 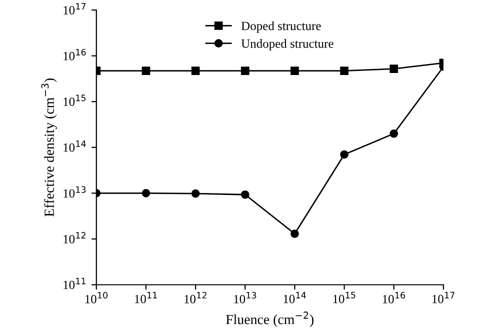 I want to click on y-tick-label: 10$^{17}$, so click(x=75, y=8).